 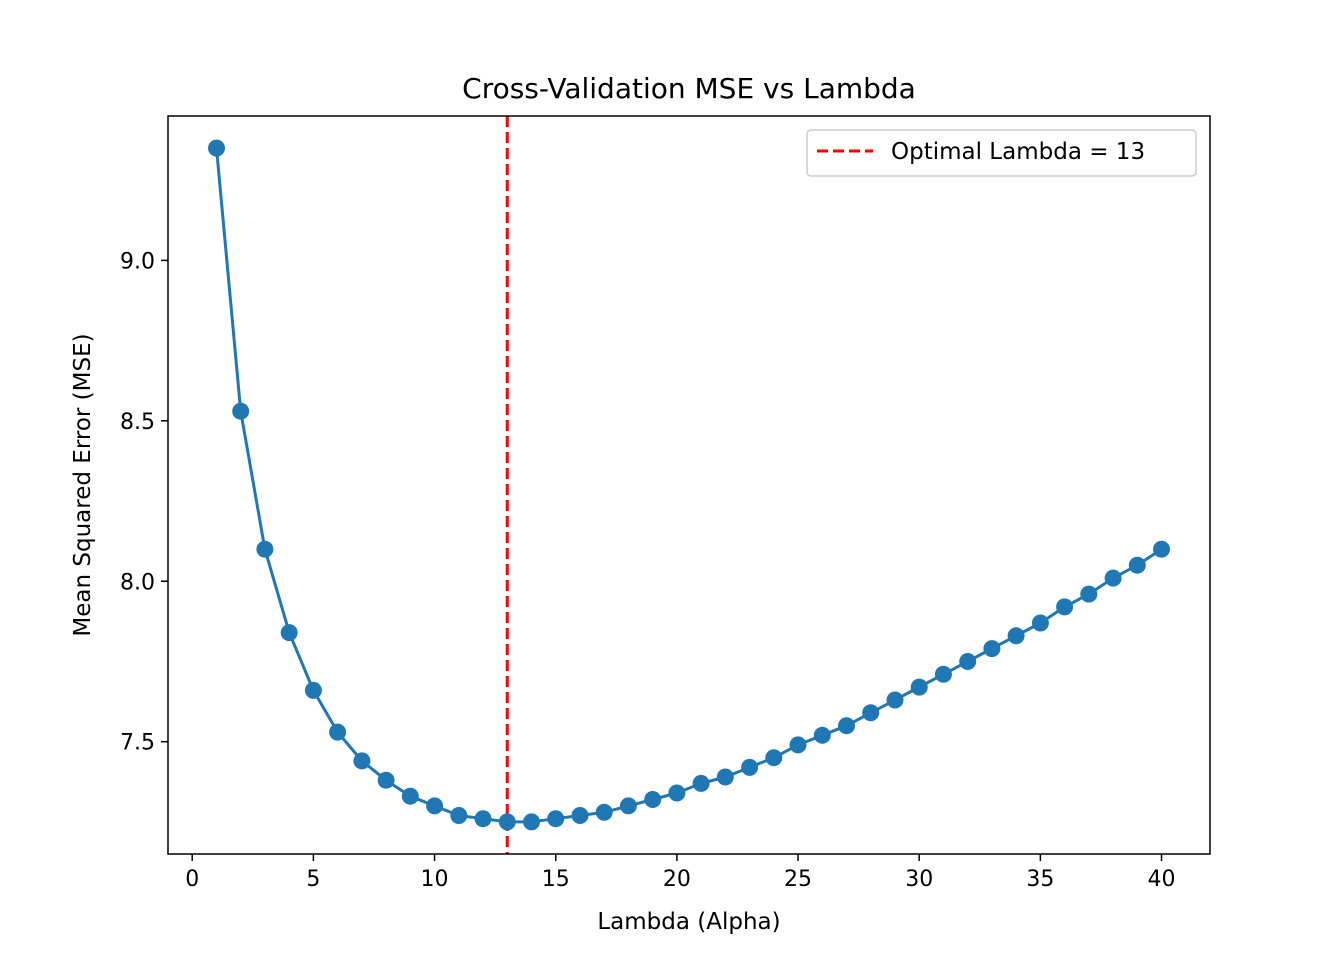 What do you see at coordinates (1162, 879) in the screenshot?
I see `x-tick-label: 40` at bounding box center [1162, 879].